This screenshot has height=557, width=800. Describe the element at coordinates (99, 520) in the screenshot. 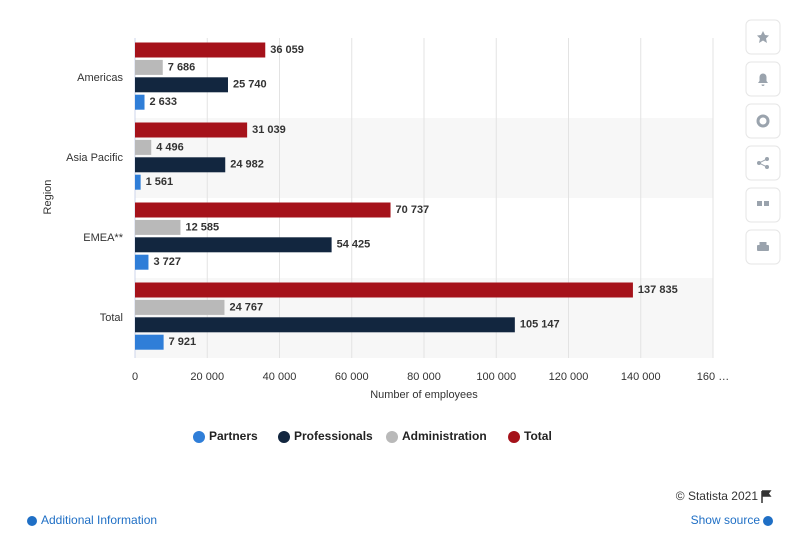

I see `additional-info-link: Additional Information` at that location.